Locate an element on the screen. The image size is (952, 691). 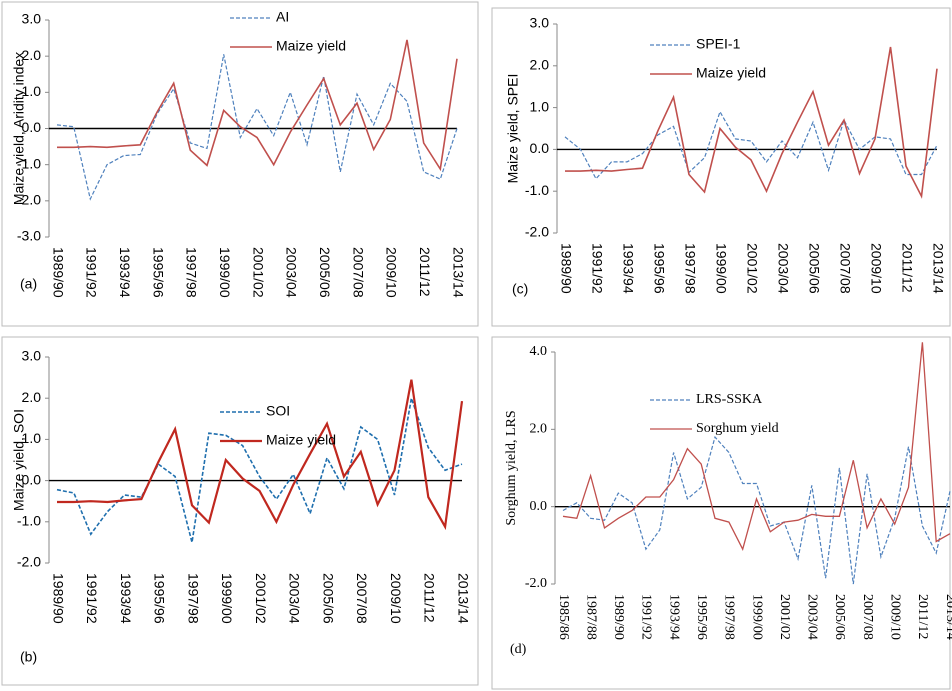
y-axis-label: Maize yield, Aridity index is located at coordinates (19, 128).